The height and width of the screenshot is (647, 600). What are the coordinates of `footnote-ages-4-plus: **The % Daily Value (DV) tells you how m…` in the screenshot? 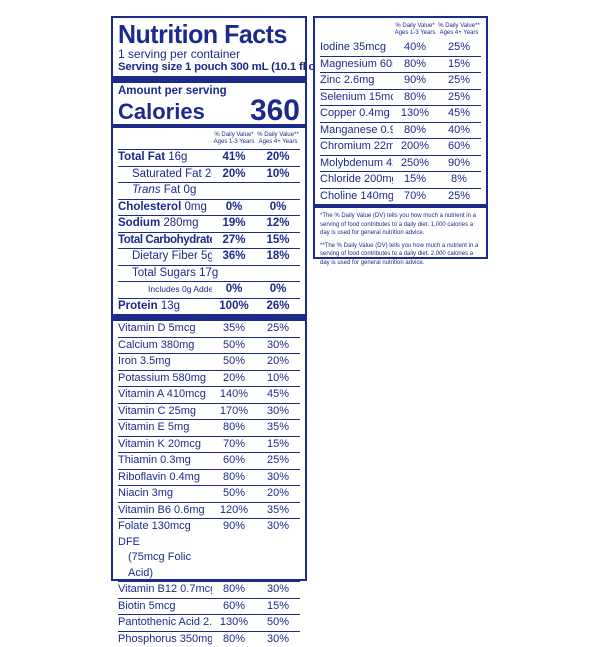 It's located at (400, 255).